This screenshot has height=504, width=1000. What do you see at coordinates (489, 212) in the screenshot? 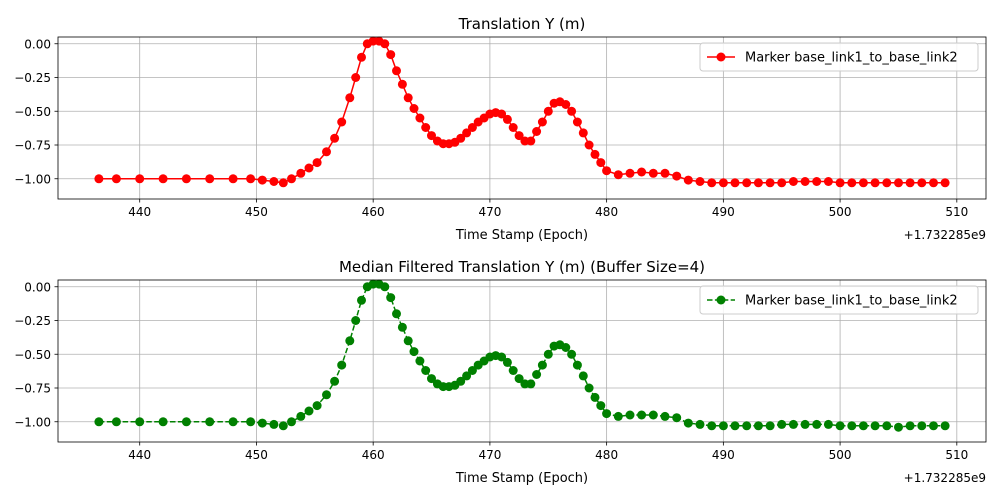
I see `x-tick-label: 470` at bounding box center [489, 212].